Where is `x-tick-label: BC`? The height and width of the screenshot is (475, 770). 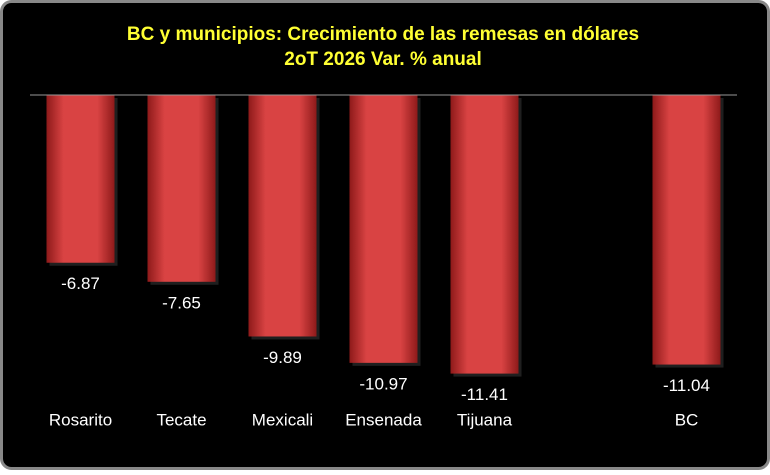 x-tick-label: BC is located at coordinates (687, 419).